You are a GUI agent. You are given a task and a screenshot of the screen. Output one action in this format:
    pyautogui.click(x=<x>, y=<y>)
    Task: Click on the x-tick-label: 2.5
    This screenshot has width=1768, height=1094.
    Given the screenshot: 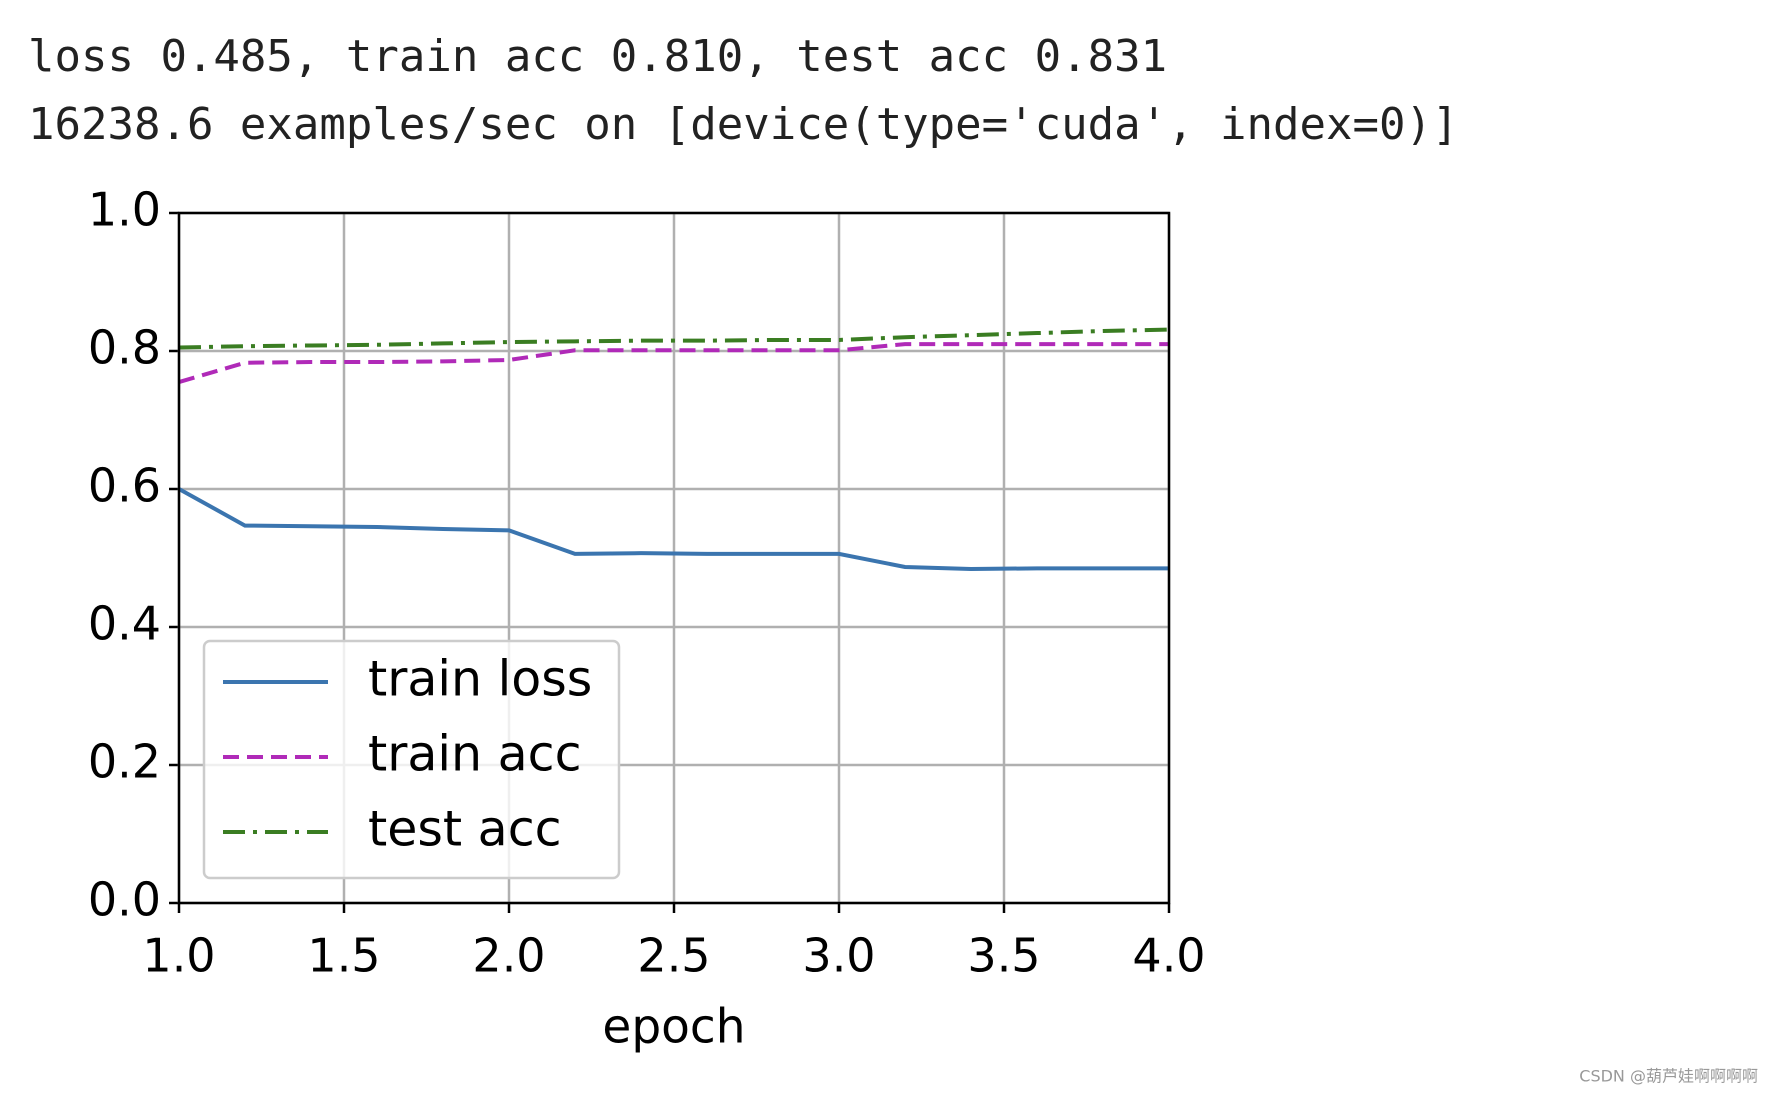 What is the action you would take?
    pyautogui.click(x=673, y=956)
    